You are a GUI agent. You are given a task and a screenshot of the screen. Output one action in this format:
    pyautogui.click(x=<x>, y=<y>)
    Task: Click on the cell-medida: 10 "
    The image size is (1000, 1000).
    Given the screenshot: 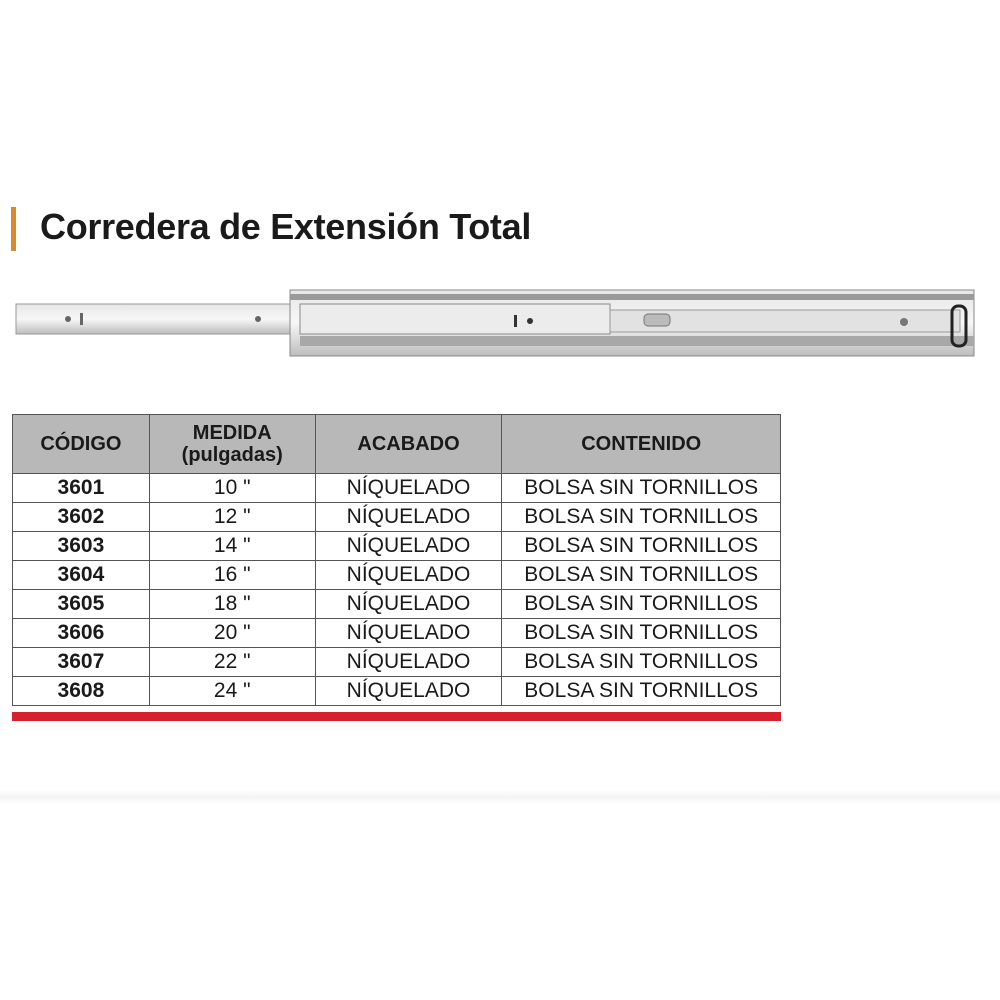 What is the action you would take?
    pyautogui.click(x=232, y=488)
    